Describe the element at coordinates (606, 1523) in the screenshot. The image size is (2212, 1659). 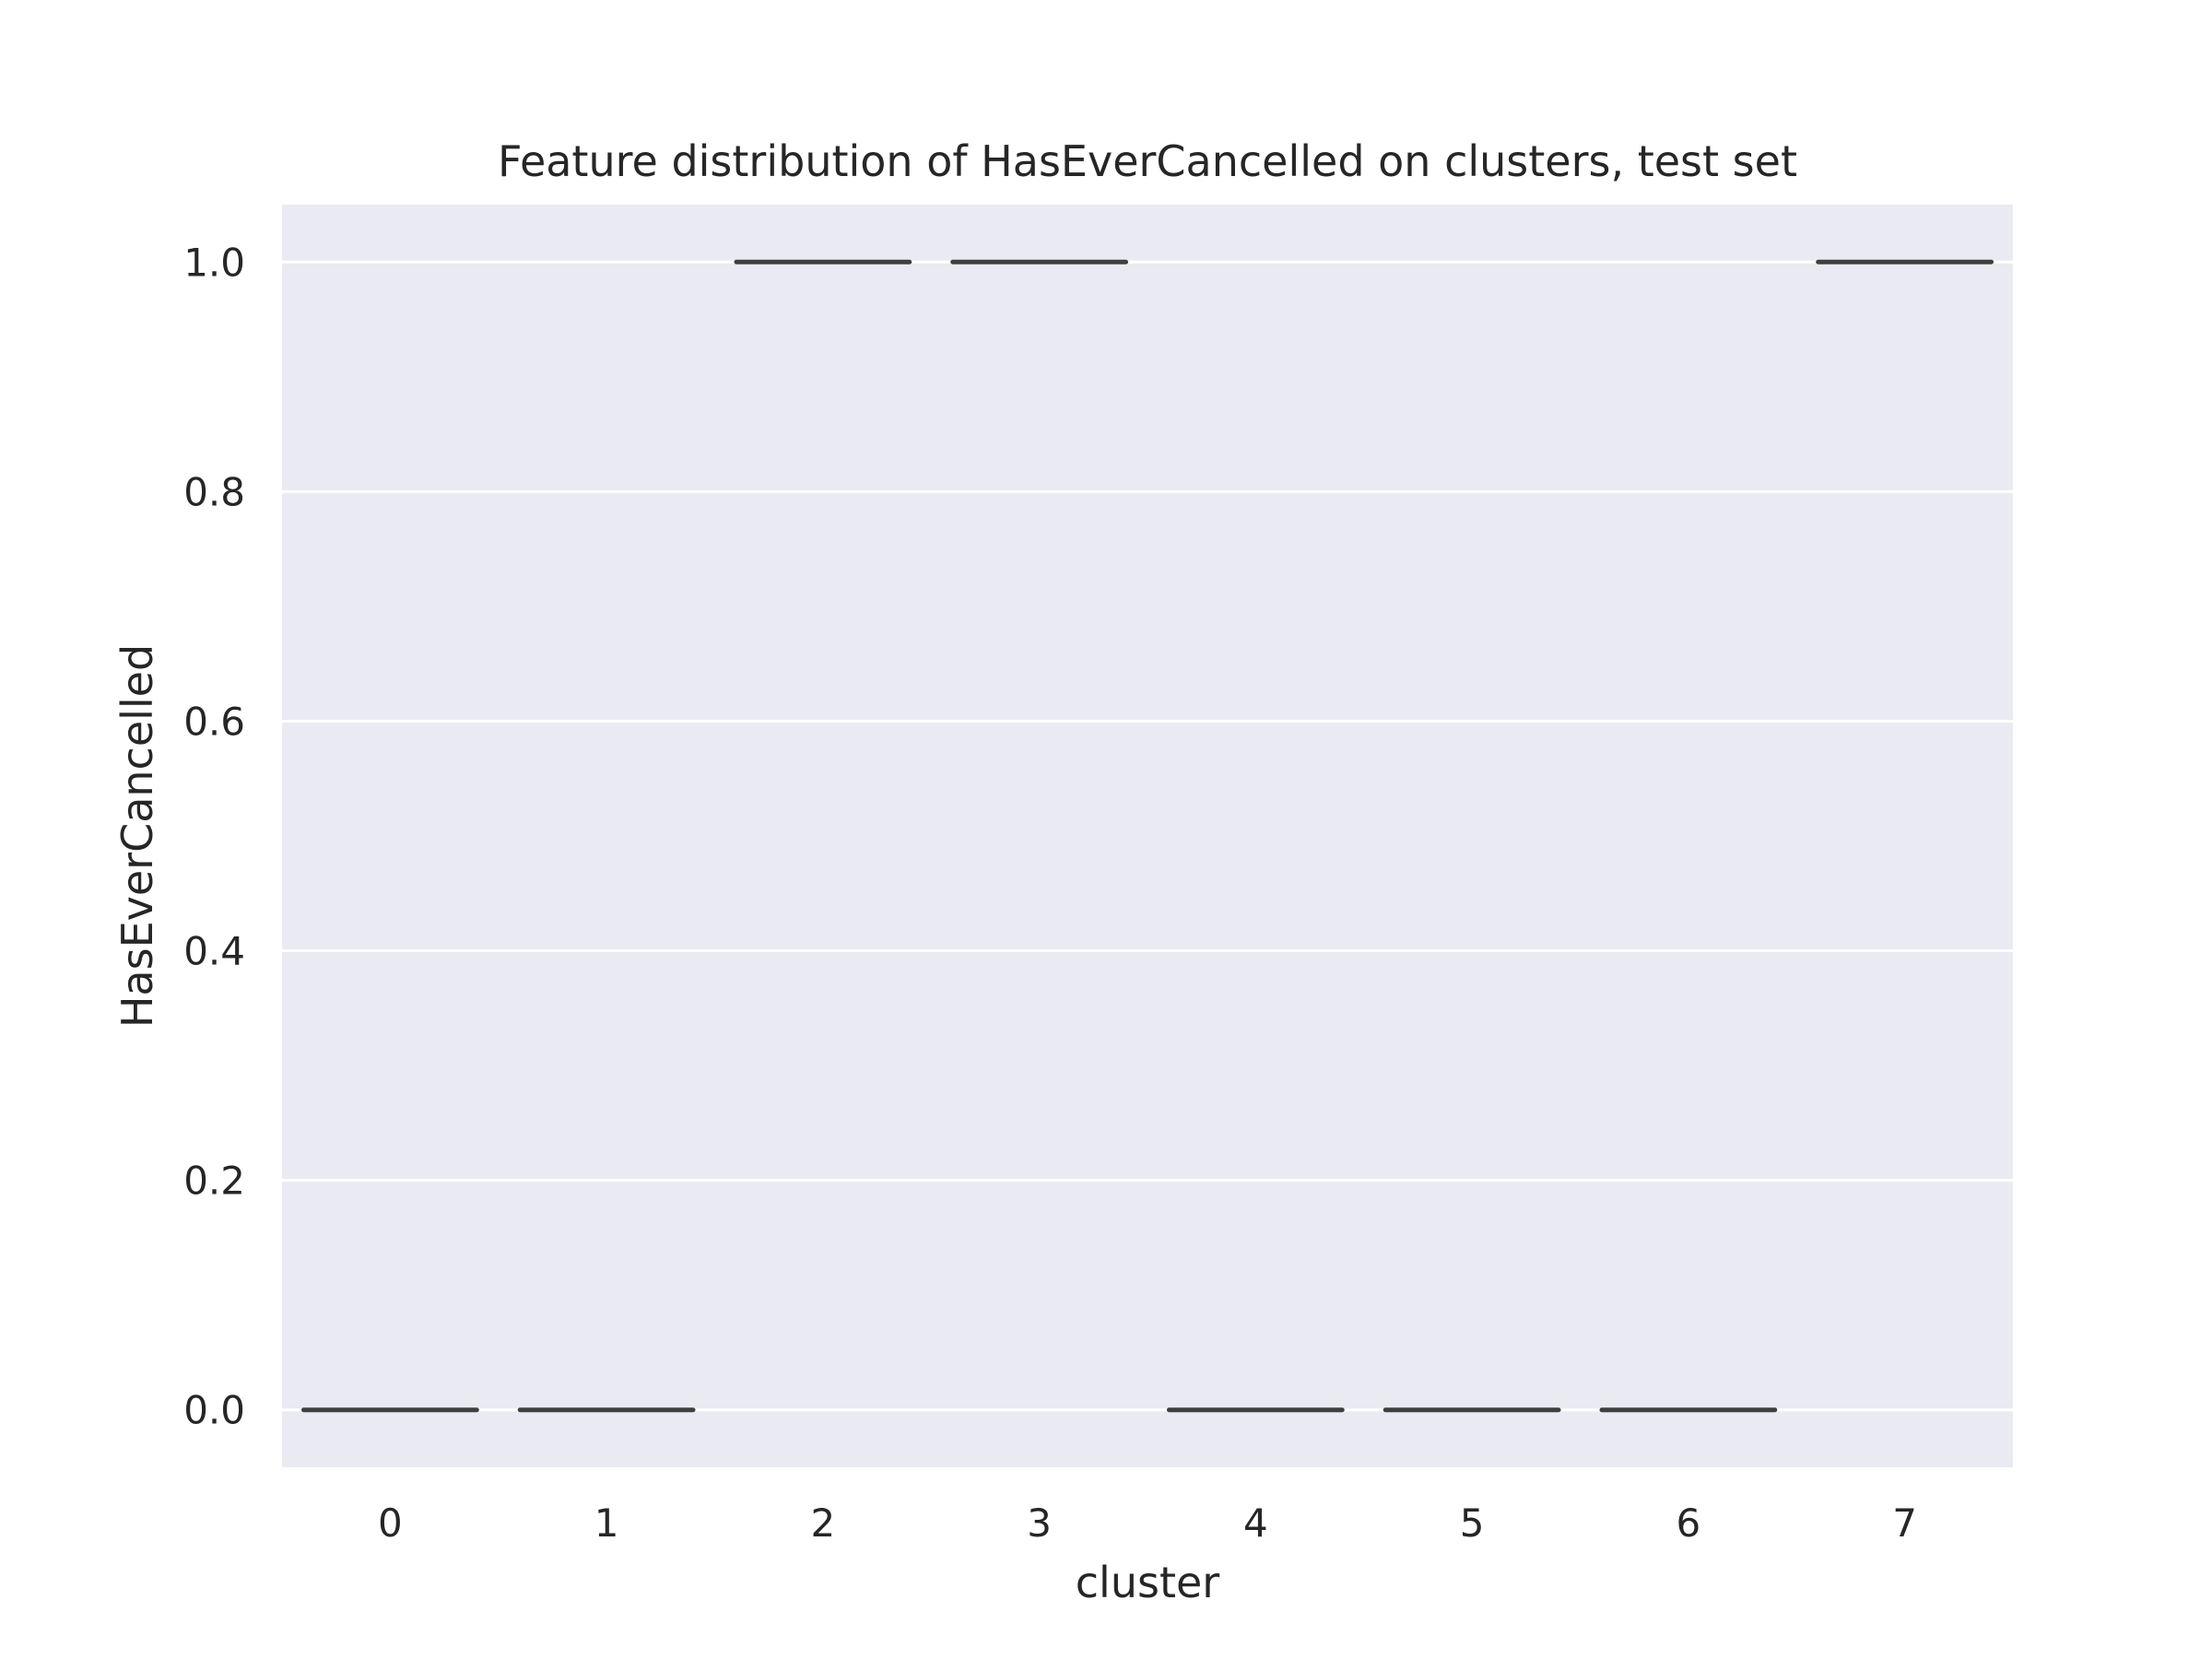
I see `x-tick-label: 1` at that location.